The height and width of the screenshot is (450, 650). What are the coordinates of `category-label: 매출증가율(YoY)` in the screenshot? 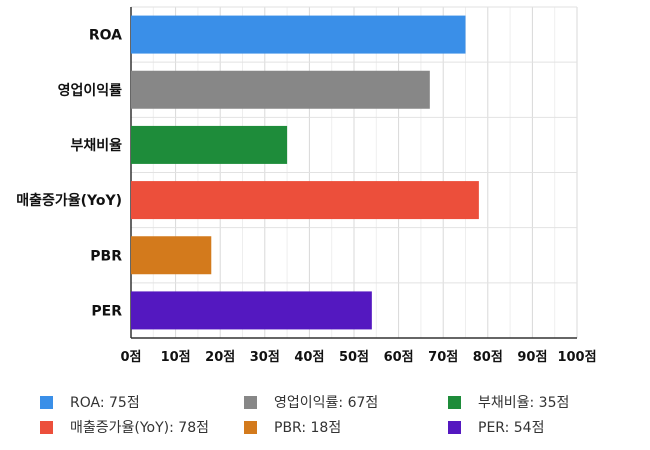 It's located at (69, 200).